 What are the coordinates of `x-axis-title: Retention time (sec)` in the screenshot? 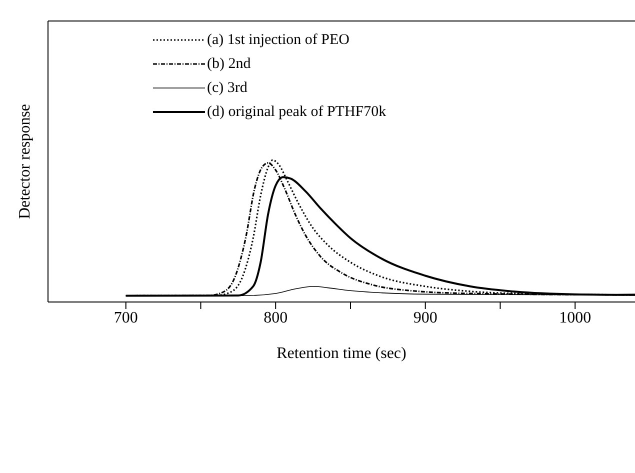 It's located at (341, 353).